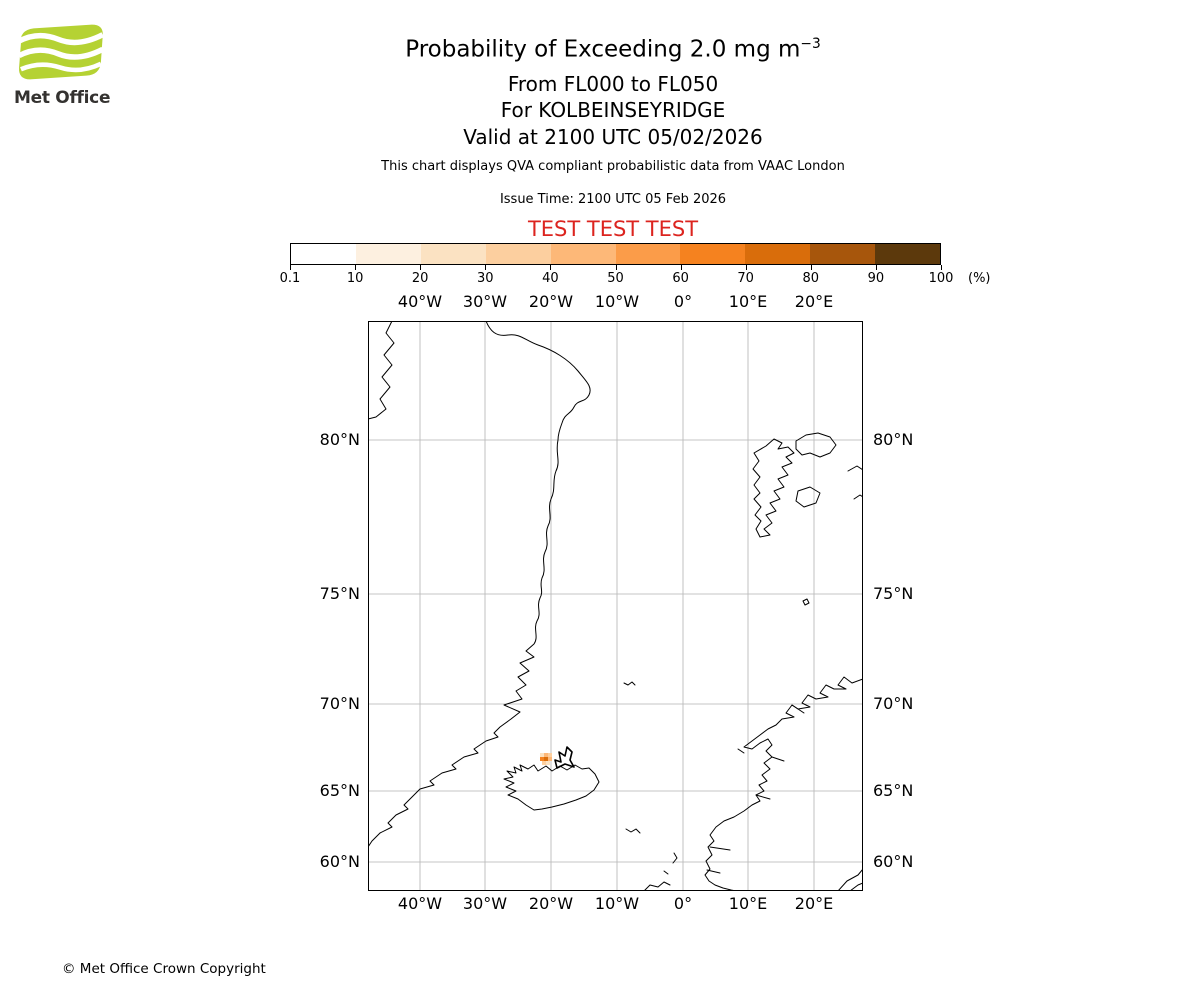 Image resolution: width=1200 pixels, height=1000 pixels. Describe the element at coordinates (748, 301) in the screenshot. I see `lon-label-top-10e: 10°E` at that location.